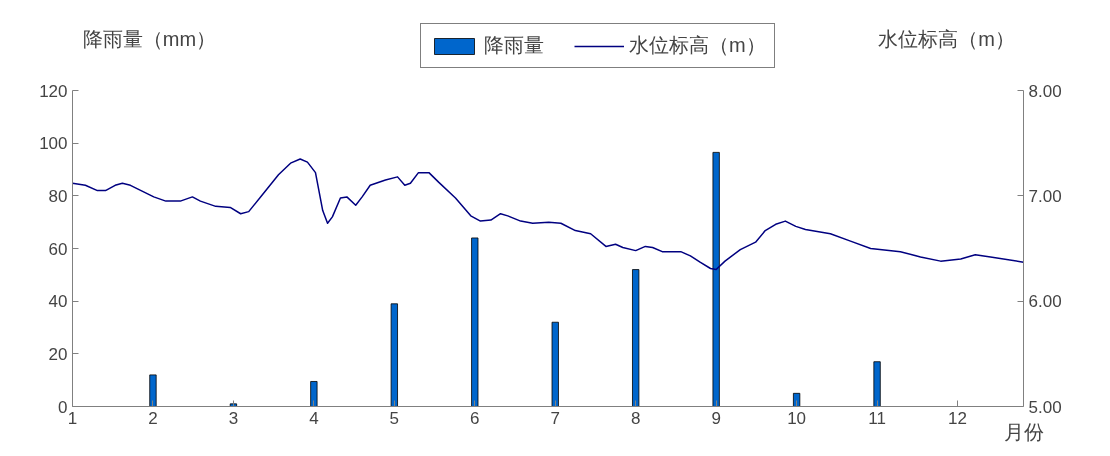 Image resolution: width=1110 pixels, height=456 pixels. I want to click on x-tick-label: 10, so click(797, 418).